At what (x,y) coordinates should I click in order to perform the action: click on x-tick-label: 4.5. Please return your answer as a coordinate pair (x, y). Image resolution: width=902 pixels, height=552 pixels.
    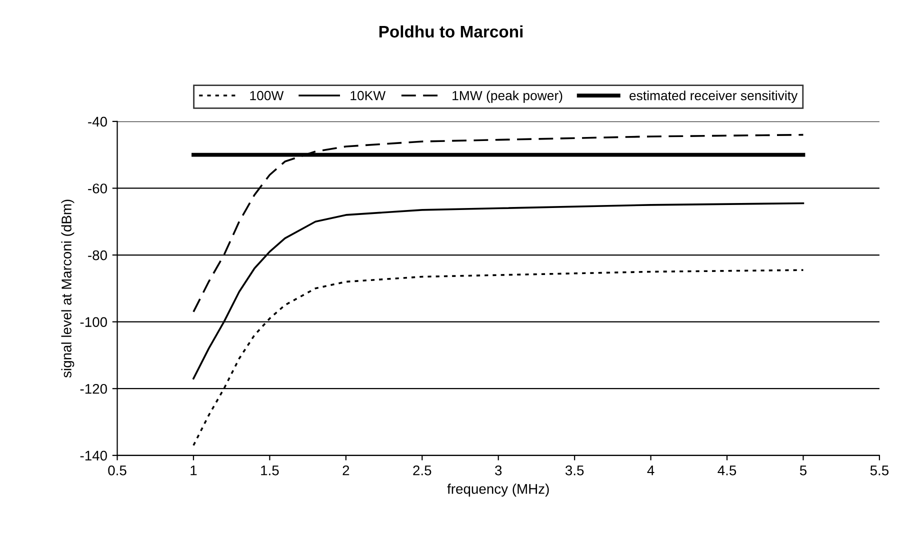
    Looking at the image, I should click on (727, 471).